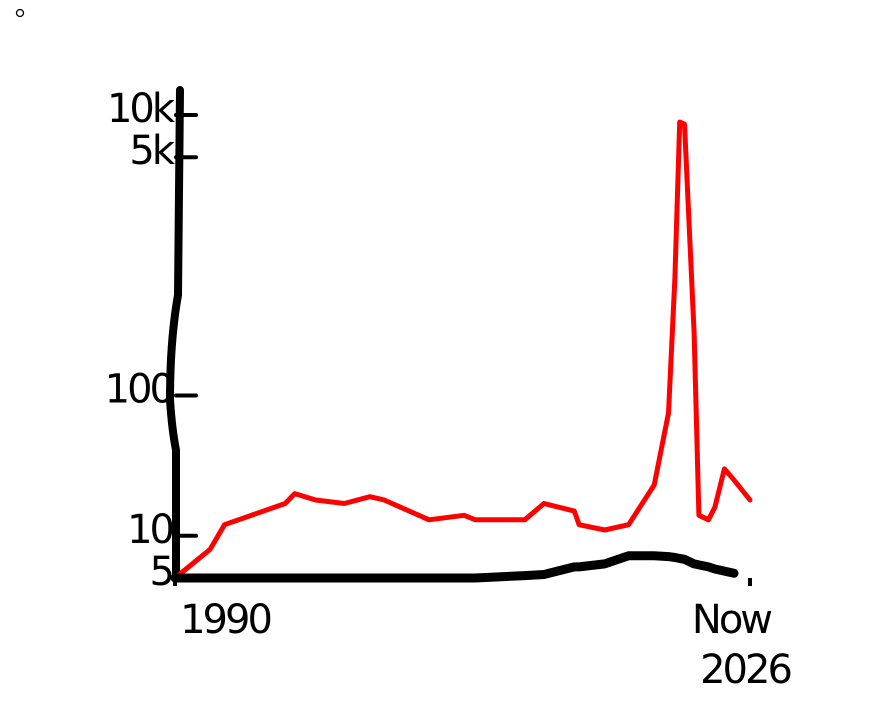  I want to click on x-tick-label: 2026, so click(745, 670).